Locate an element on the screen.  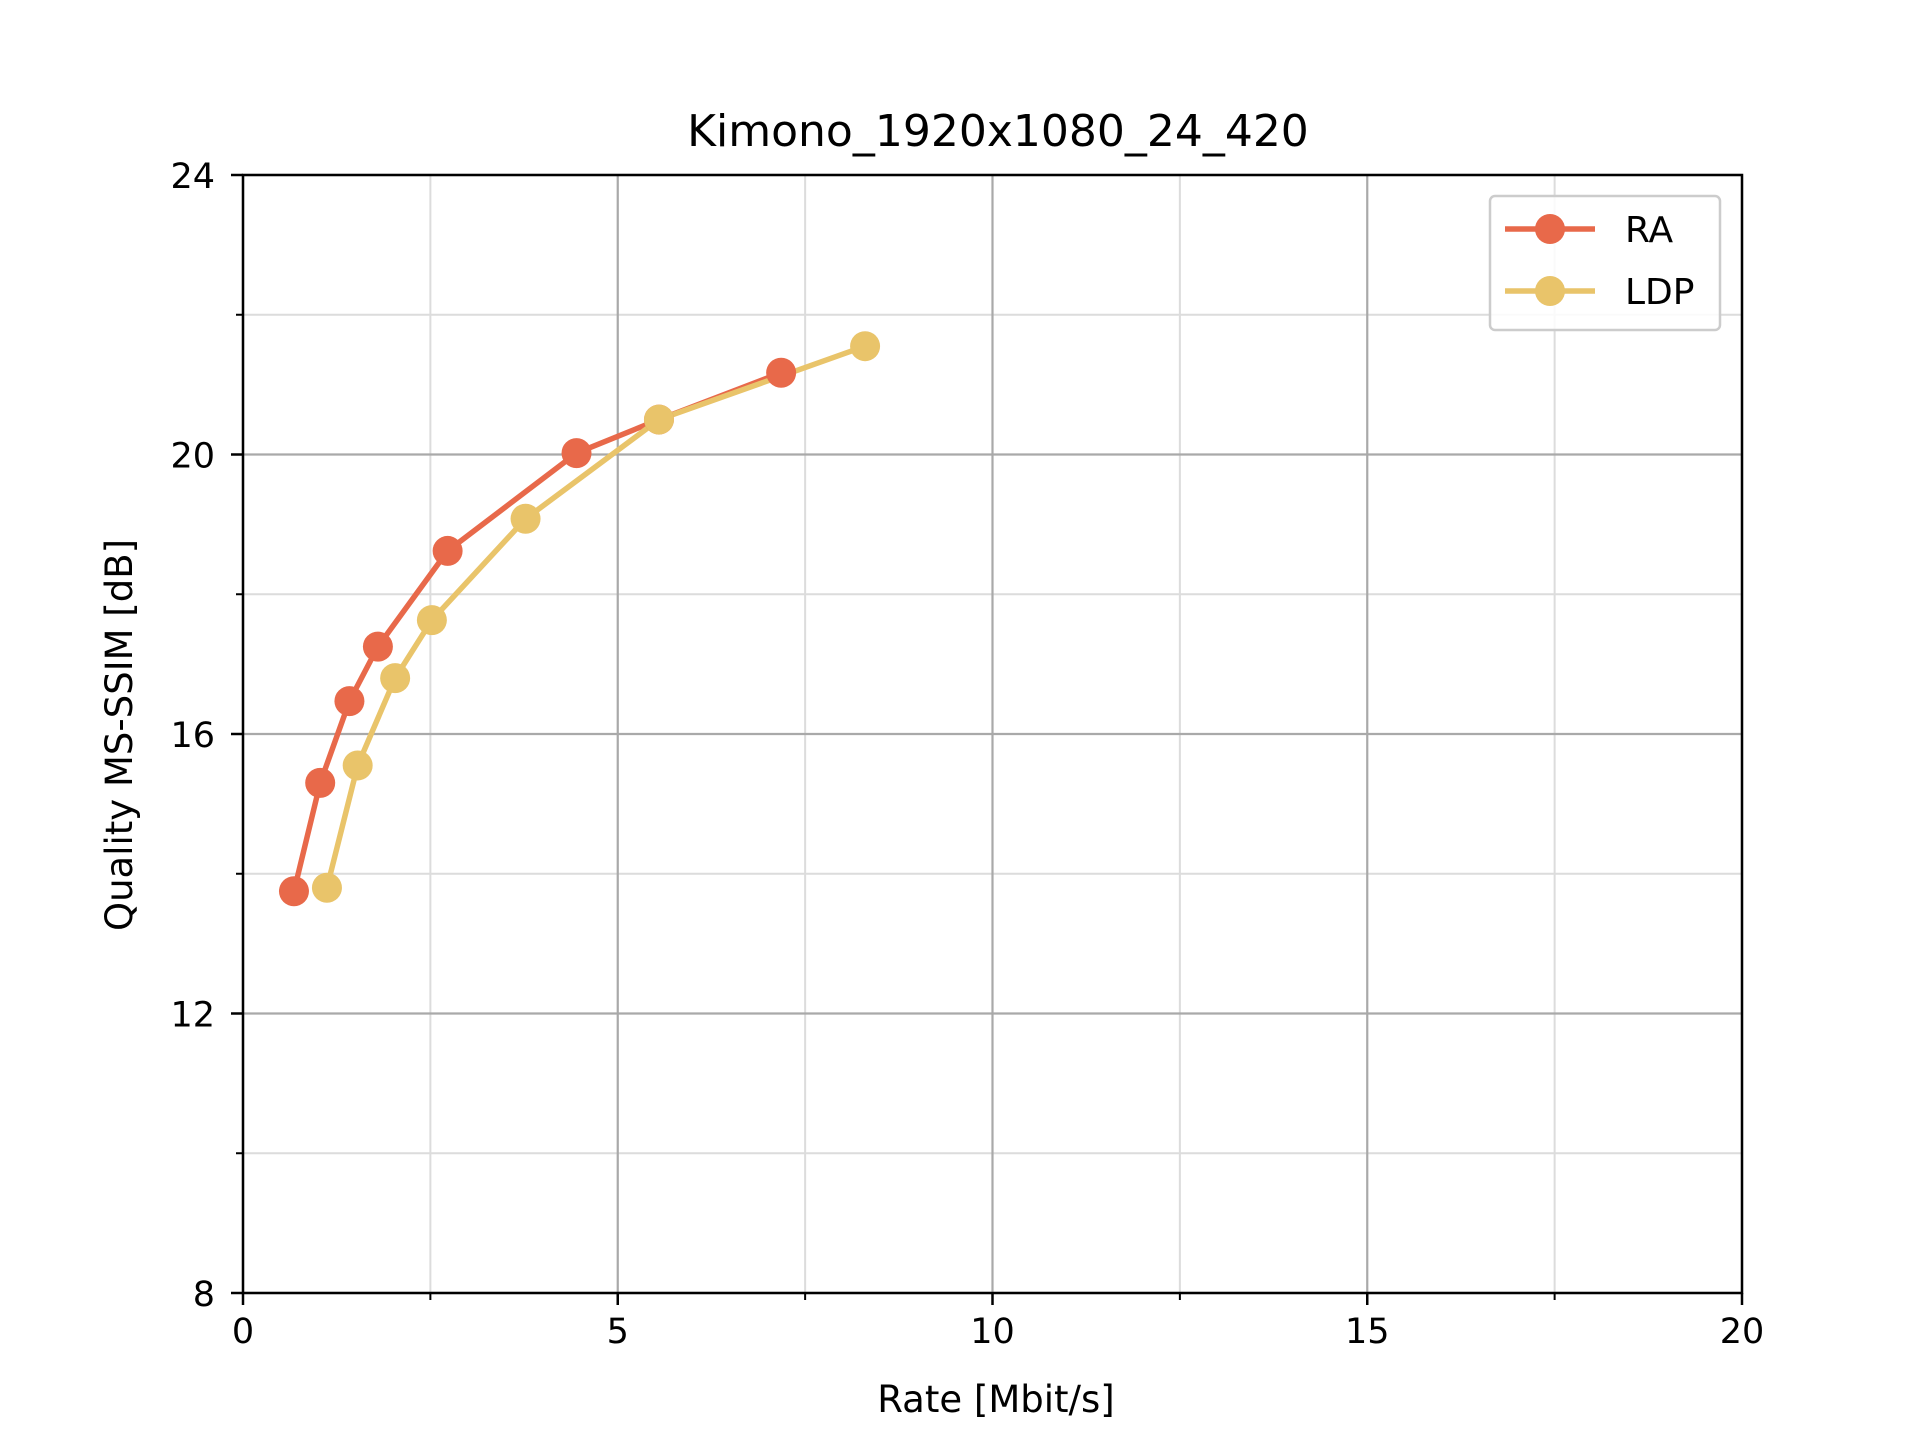
legend-label-ldp: LDP is located at coordinates (1660, 292).